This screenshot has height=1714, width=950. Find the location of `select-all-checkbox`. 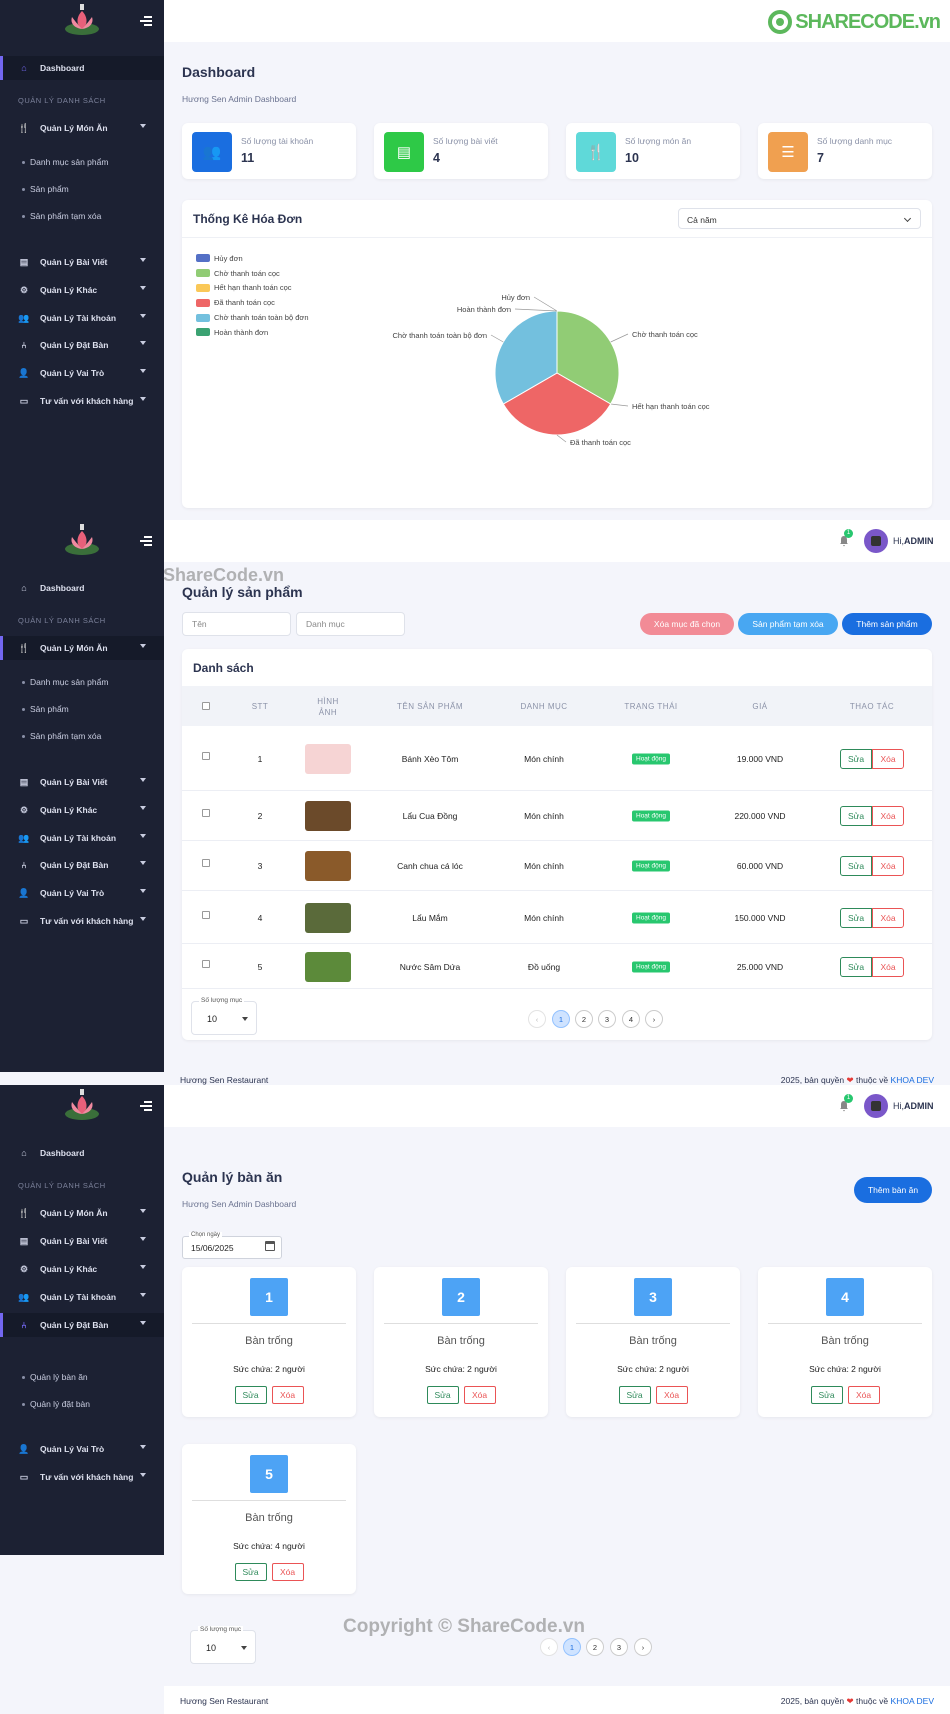

select-all-checkbox is located at coordinates (206, 706).